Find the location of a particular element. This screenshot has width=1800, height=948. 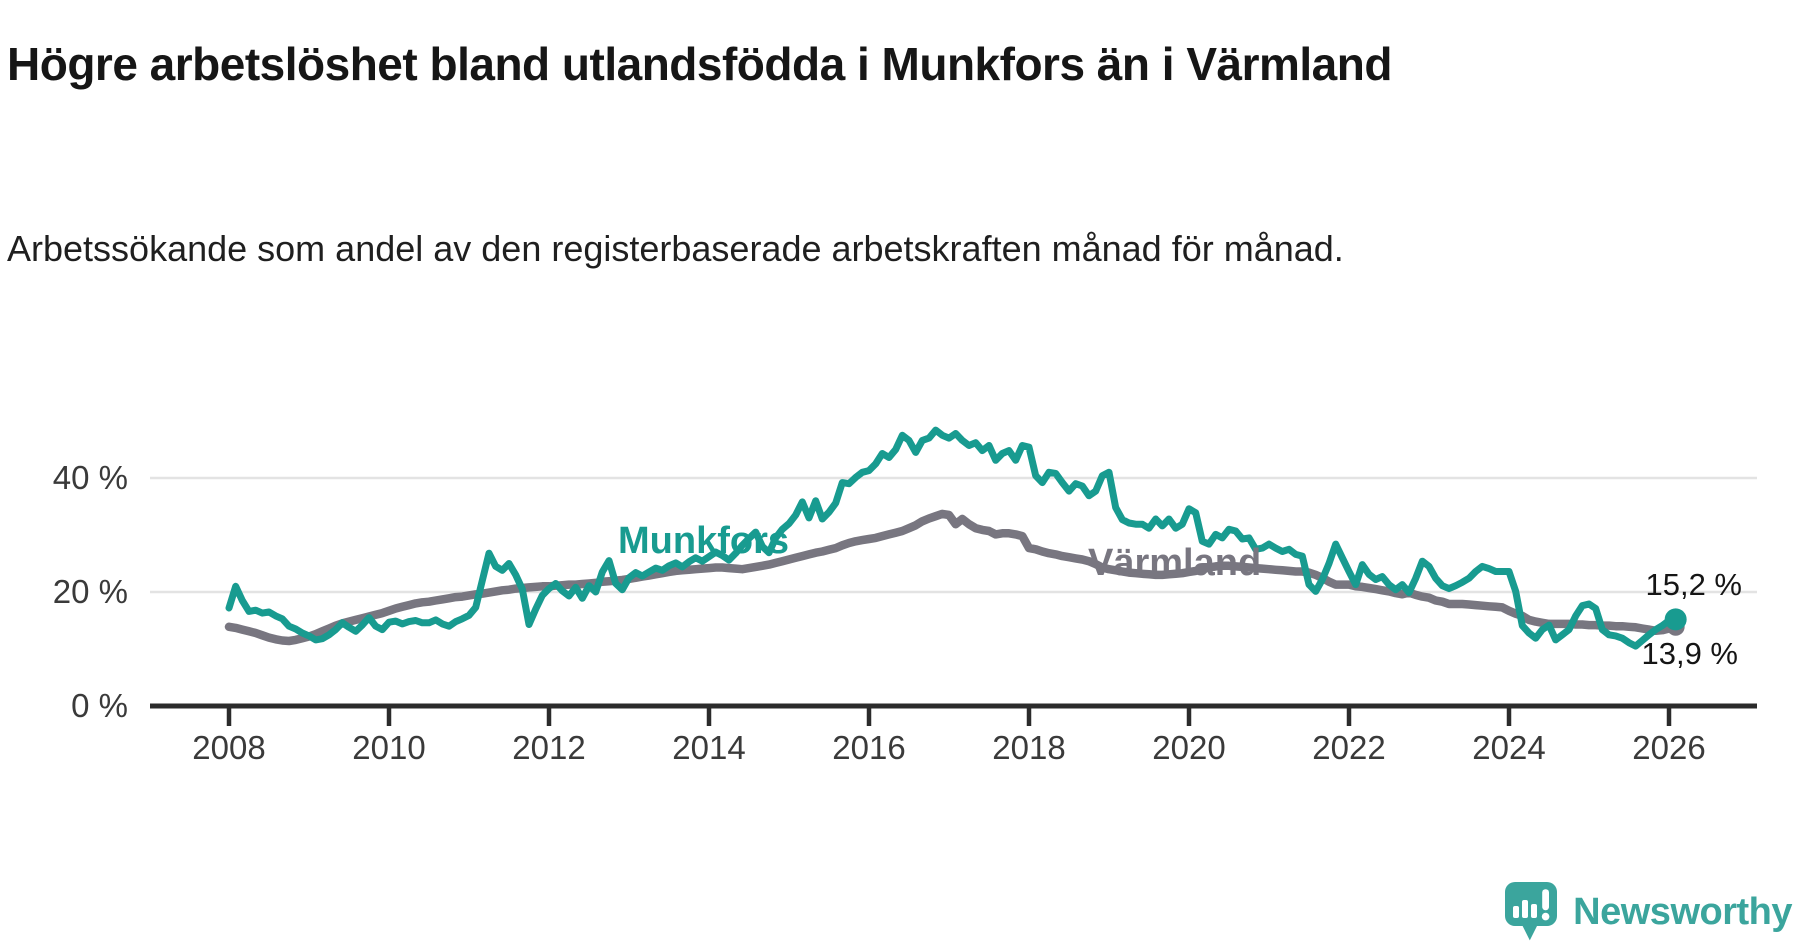

x-tick-label: 2014 is located at coordinates (708, 747).